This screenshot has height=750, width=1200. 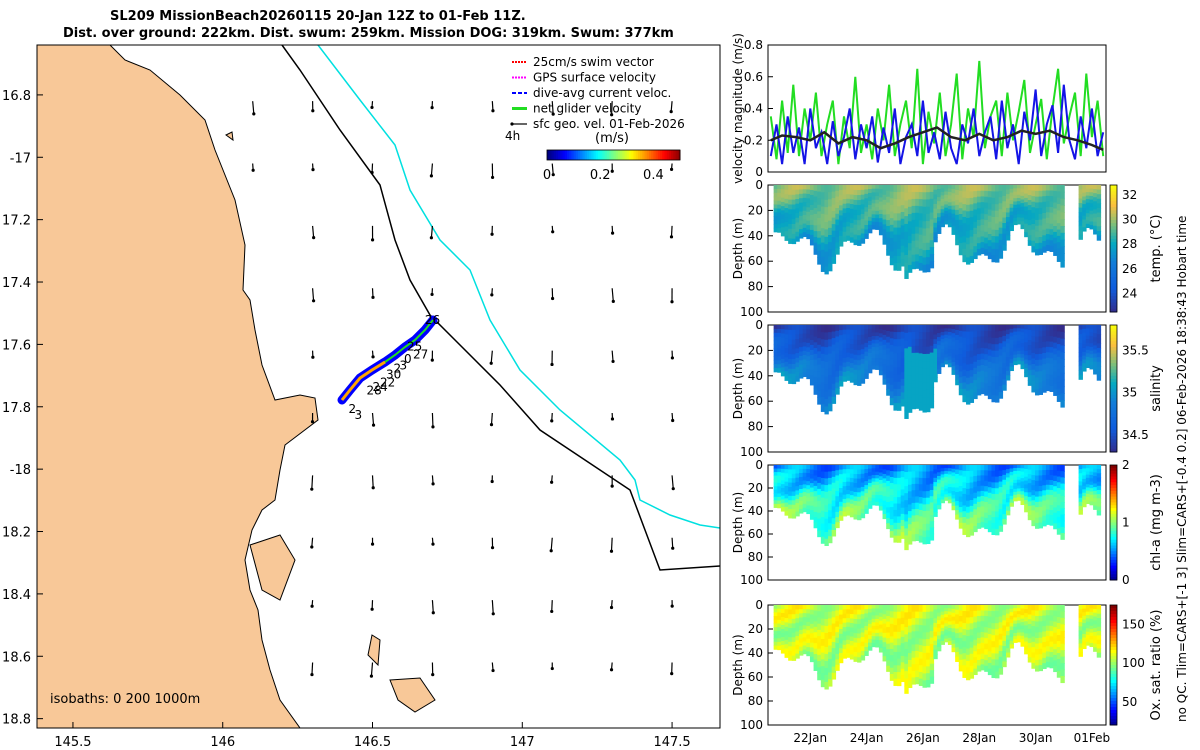 I want to click on section-colorbar-label: chl-a (mg m-3), so click(x=1156, y=522).